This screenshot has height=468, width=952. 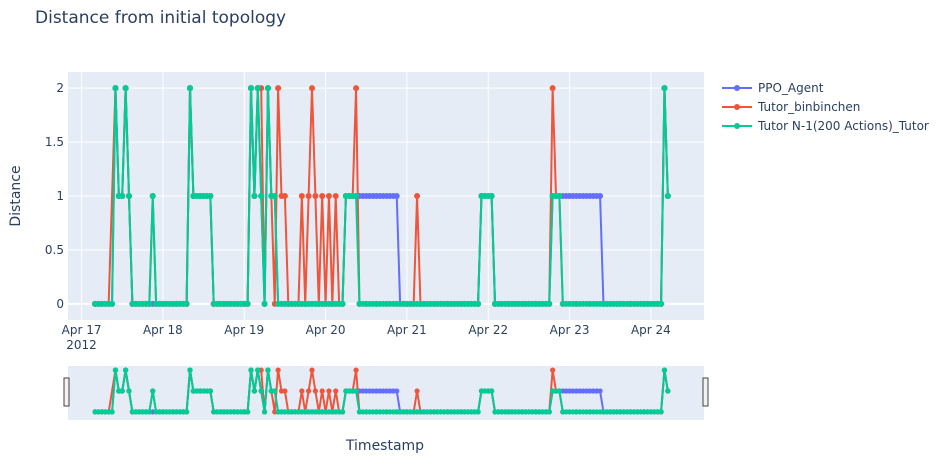 I want to click on x-tick-label: Apr 22, so click(x=488, y=330).